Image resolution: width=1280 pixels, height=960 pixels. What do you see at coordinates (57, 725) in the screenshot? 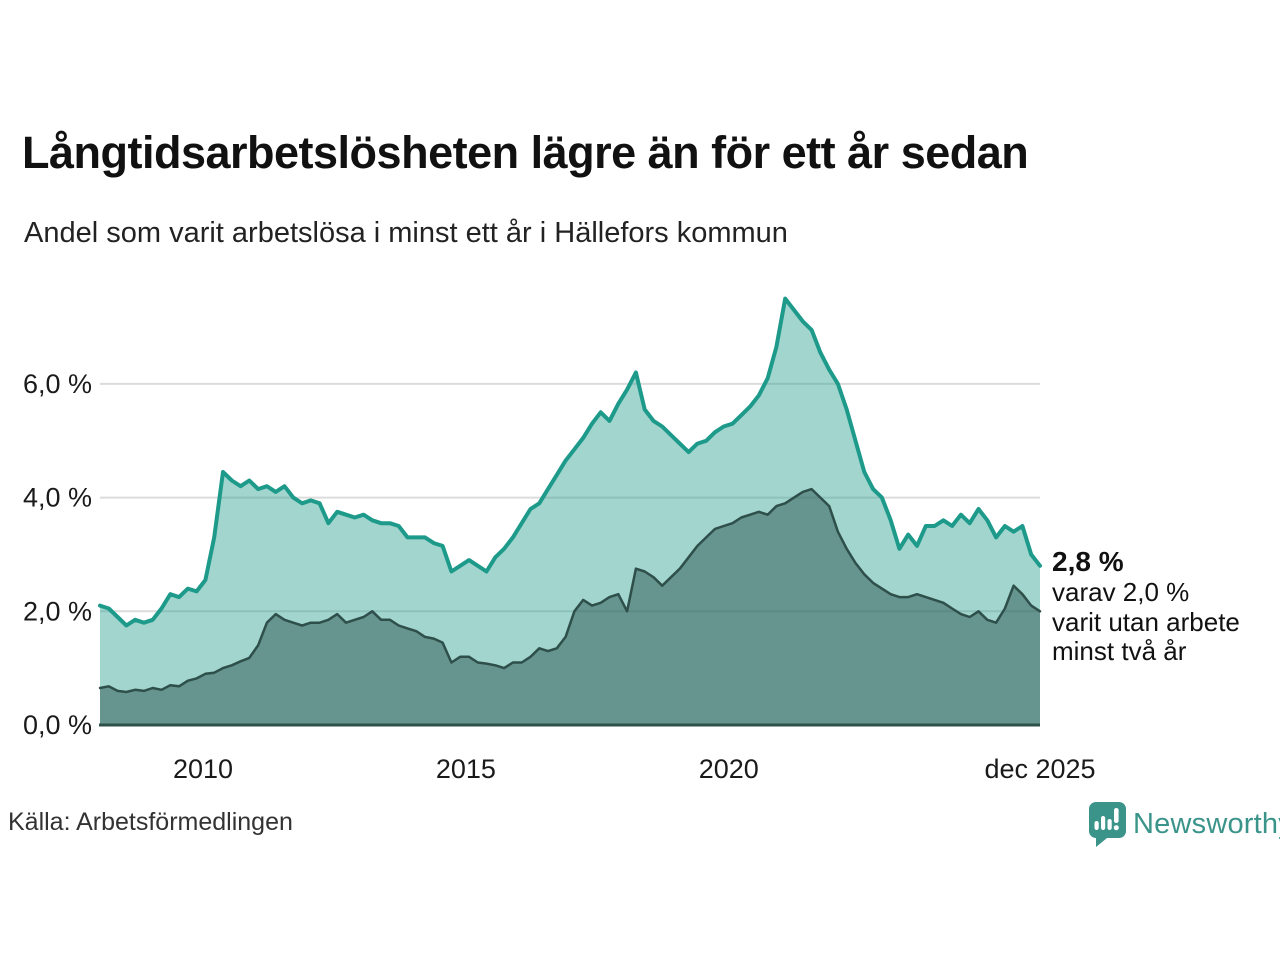
I see `y-axis-label: 0,0 %` at bounding box center [57, 725].